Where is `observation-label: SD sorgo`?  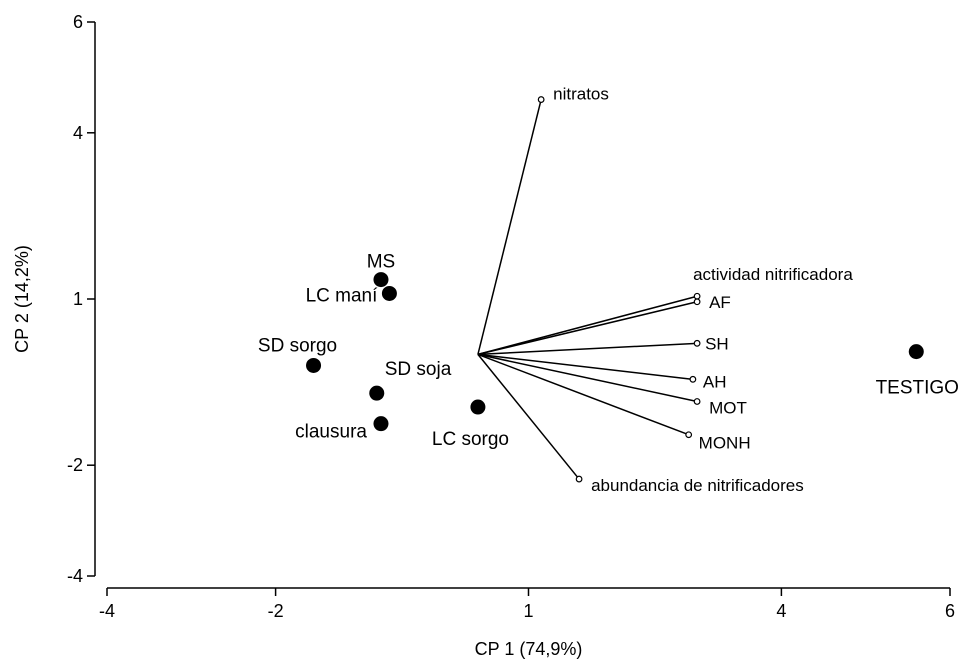 observation-label: SD sorgo is located at coordinates (297, 345).